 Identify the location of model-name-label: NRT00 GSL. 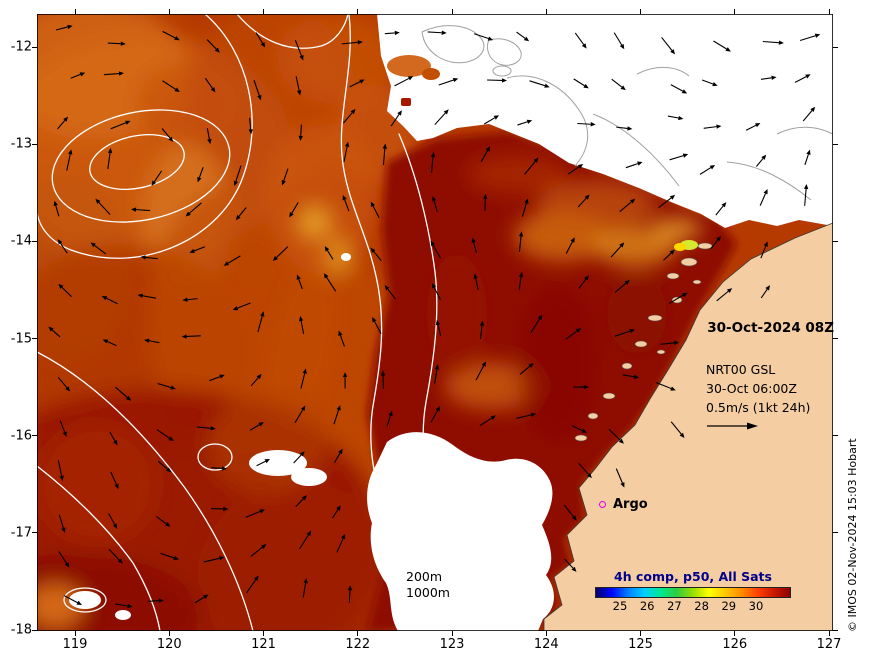
(741, 369).